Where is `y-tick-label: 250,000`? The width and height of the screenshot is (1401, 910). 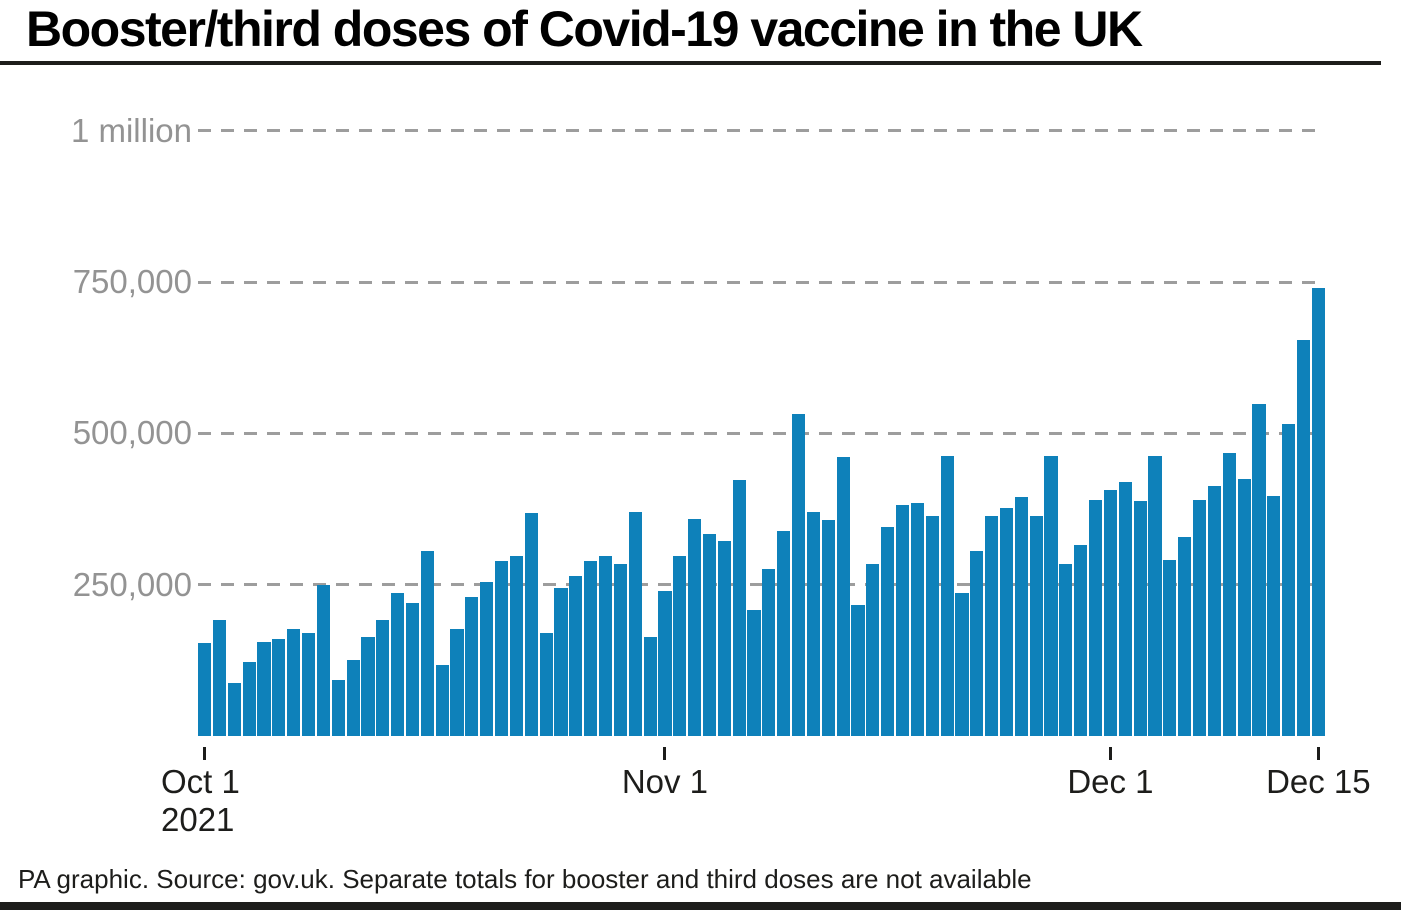 y-tick-label: 250,000 is located at coordinates (132, 584).